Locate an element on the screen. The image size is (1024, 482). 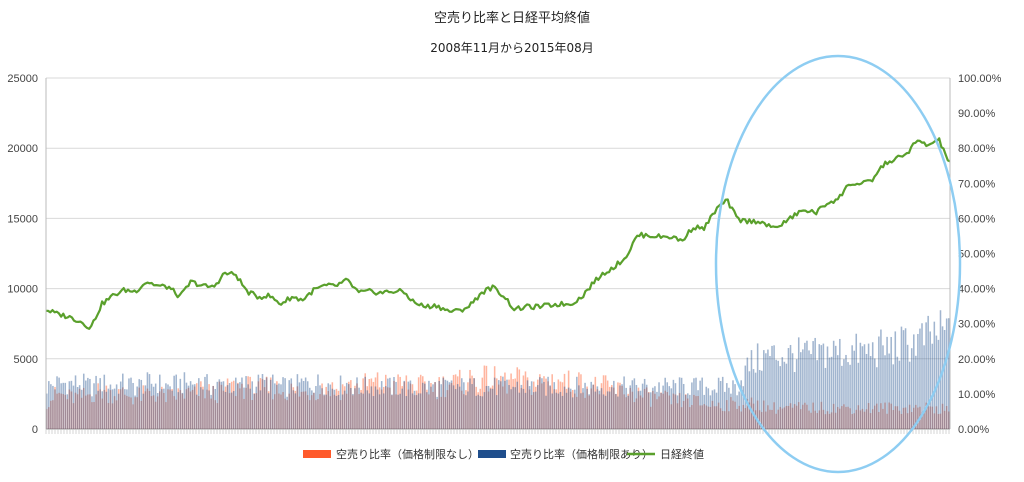
y-right-tick-label: 30.00% is located at coordinates (977, 325).